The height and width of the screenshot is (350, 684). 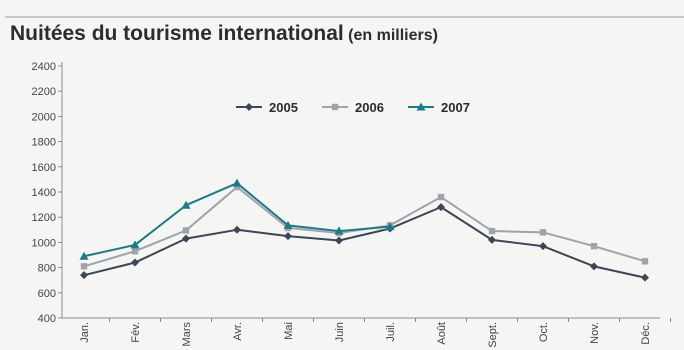 I want to click on x-tick-label: Mai, so click(x=289, y=331).